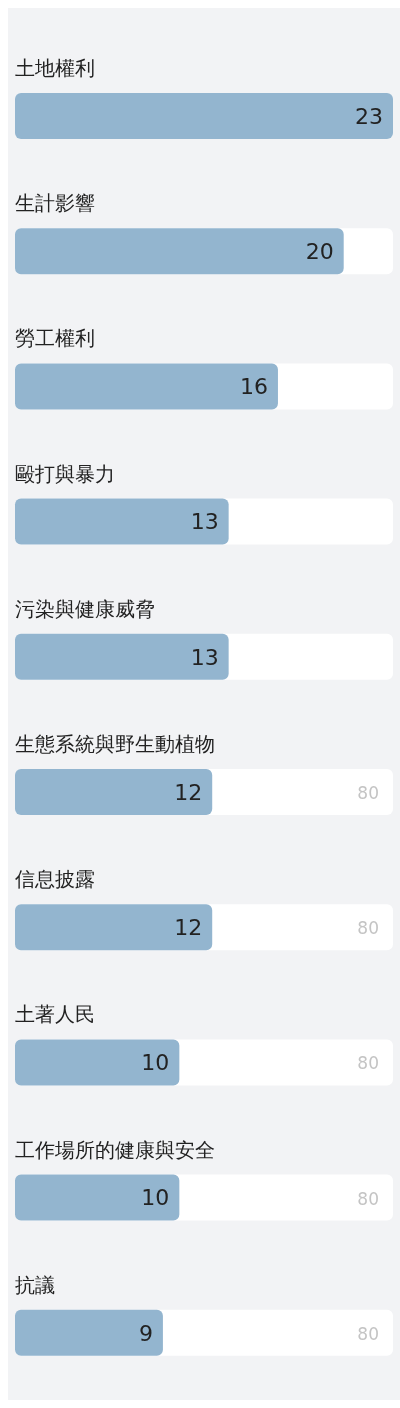 The height and width of the screenshot is (1408, 400). I want to click on data-label: 16, so click(253, 387).